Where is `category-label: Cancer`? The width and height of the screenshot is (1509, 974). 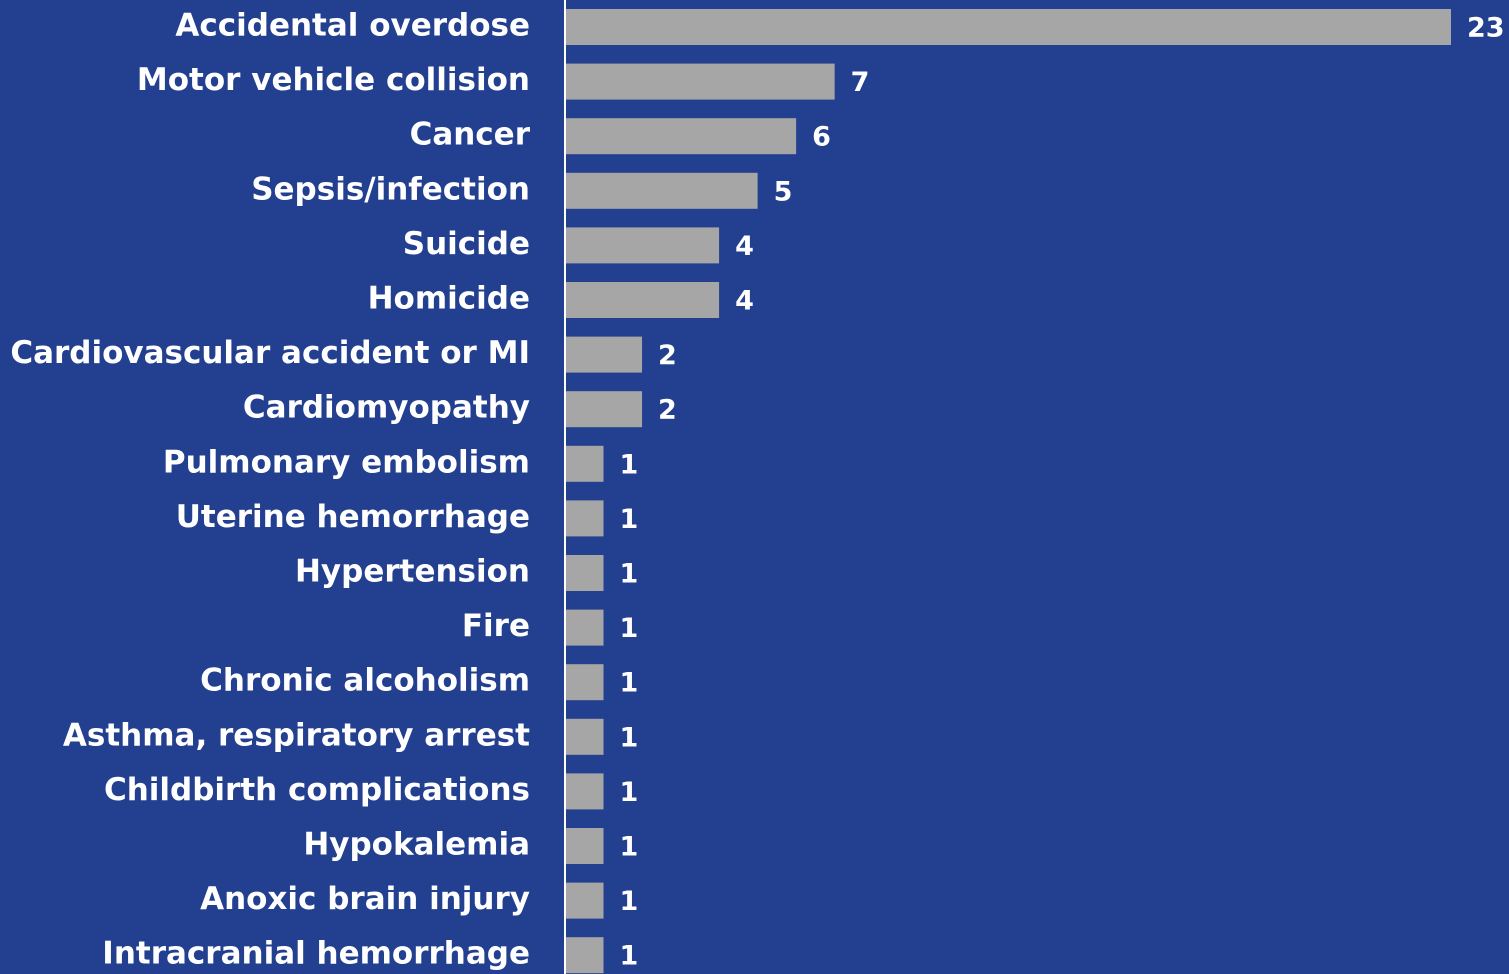
category-label: Cancer is located at coordinates (470, 135).